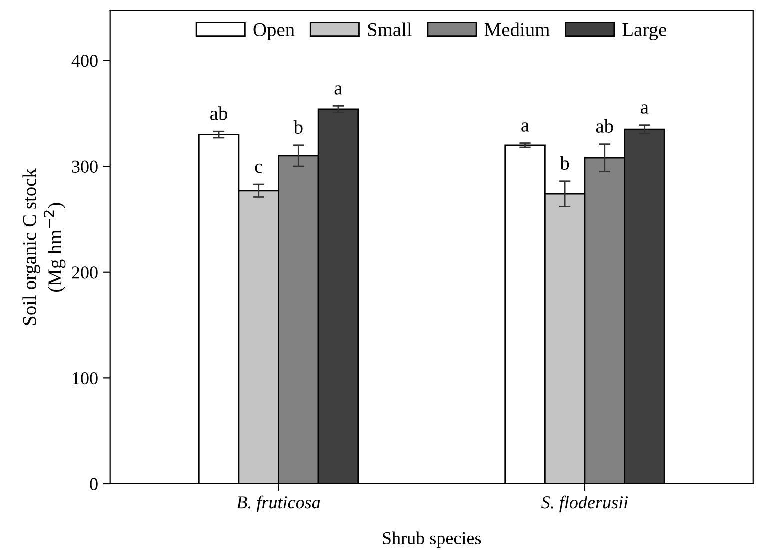  What do you see at coordinates (278, 504) in the screenshot?
I see `x-tick-label: B. fruticosa` at bounding box center [278, 504].